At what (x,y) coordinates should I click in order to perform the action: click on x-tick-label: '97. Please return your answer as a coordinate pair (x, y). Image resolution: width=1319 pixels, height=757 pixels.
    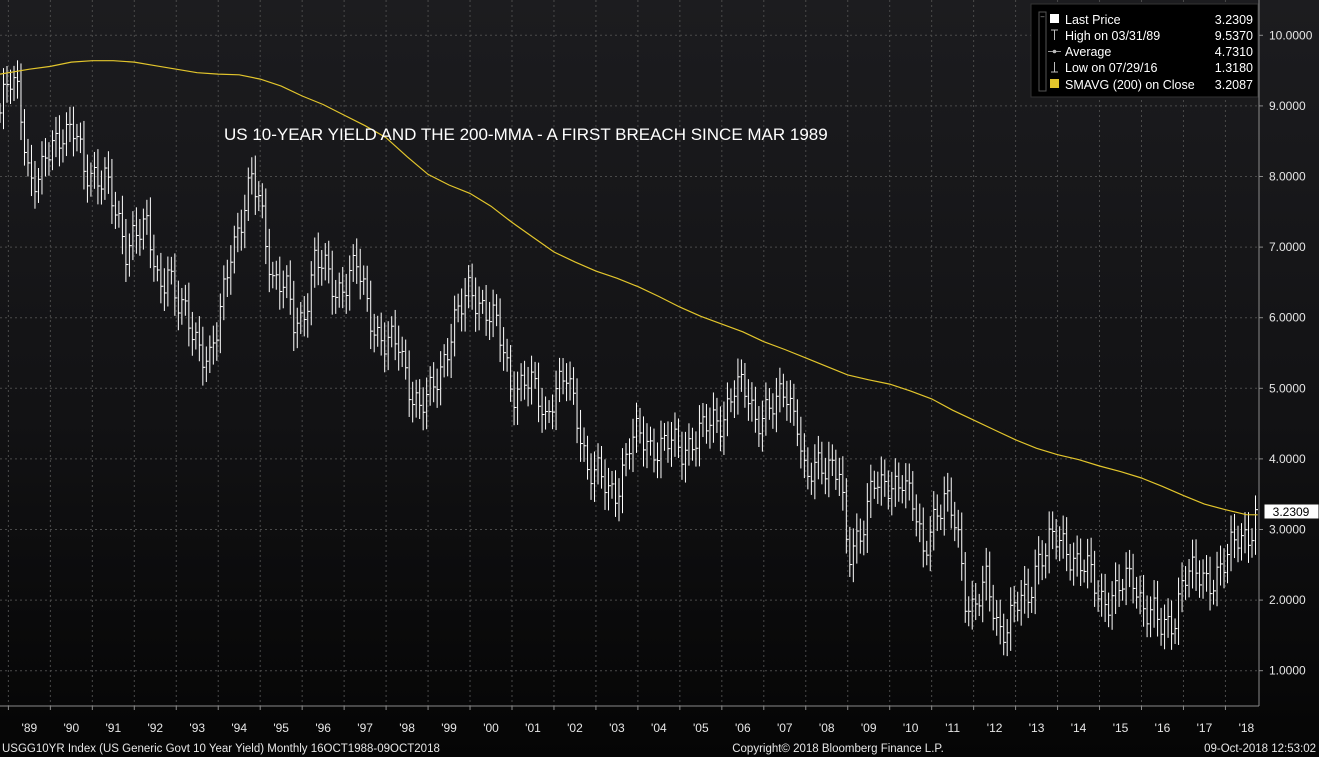
    Looking at the image, I should click on (365, 728).